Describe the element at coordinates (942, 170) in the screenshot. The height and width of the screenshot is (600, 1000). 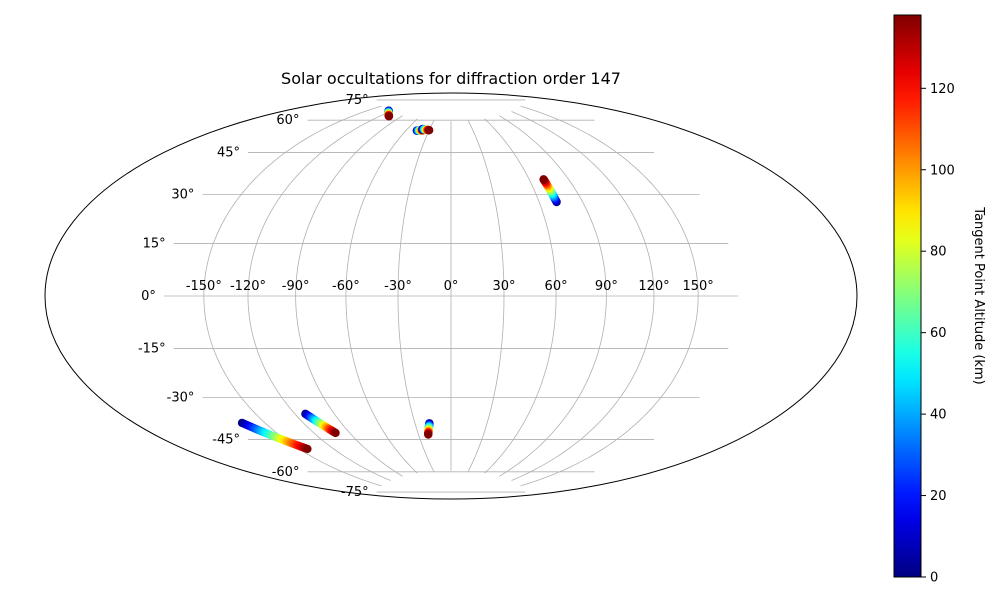
I see `colorbar-tick-label: 100` at that location.